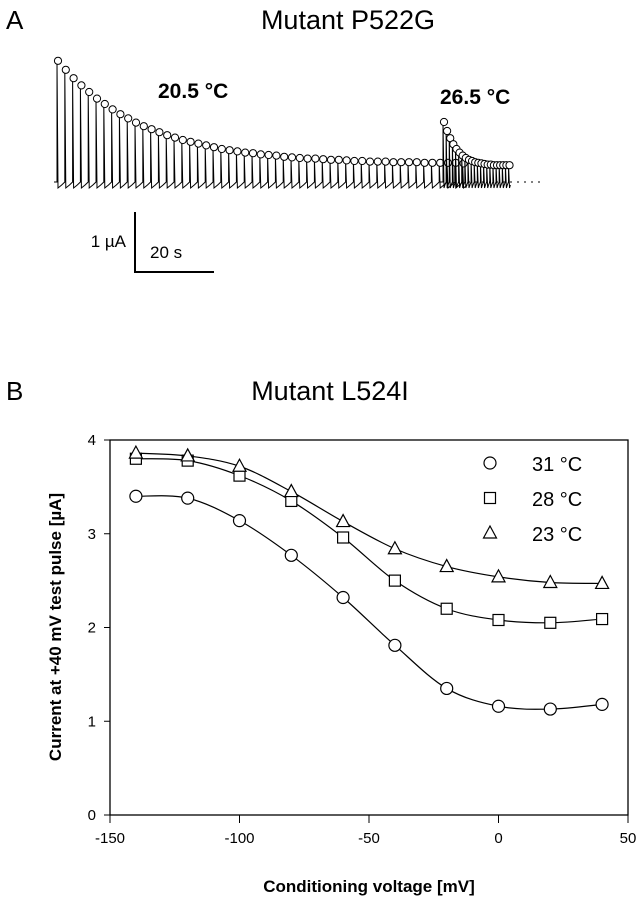 Image resolution: width=644 pixels, height=900 pixels. What do you see at coordinates (330, 391) in the screenshot?
I see `panel-b-title: Mutant L524I` at bounding box center [330, 391].